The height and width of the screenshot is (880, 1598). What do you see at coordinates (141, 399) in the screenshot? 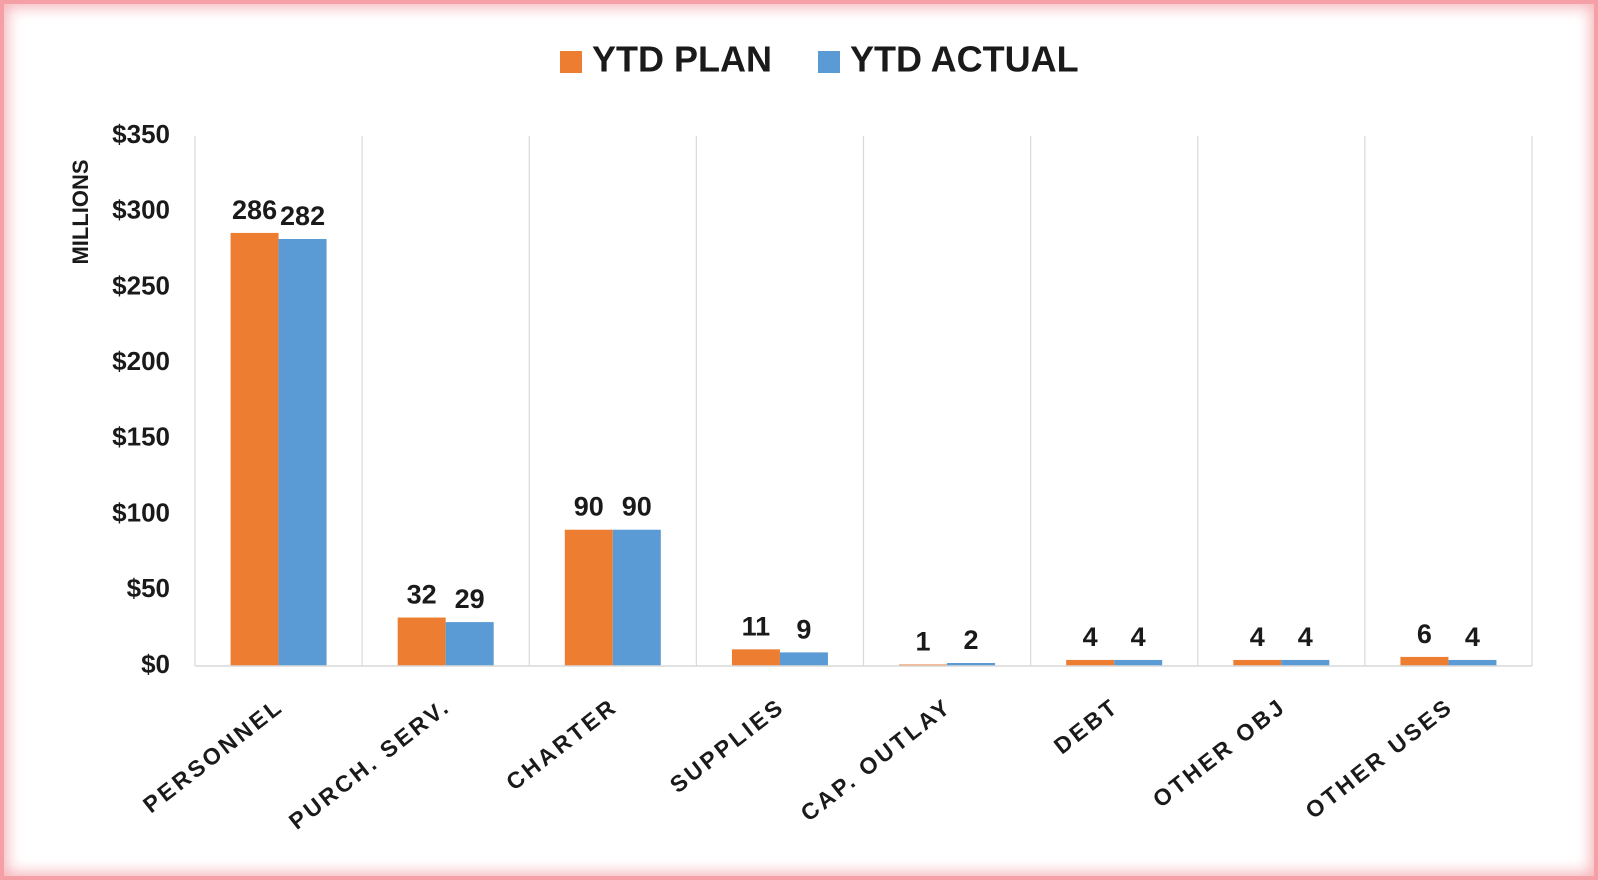
I see `y-axis-ticks: $0 $50 $100 $150 $200 $250 $300 $350` at bounding box center [141, 399].